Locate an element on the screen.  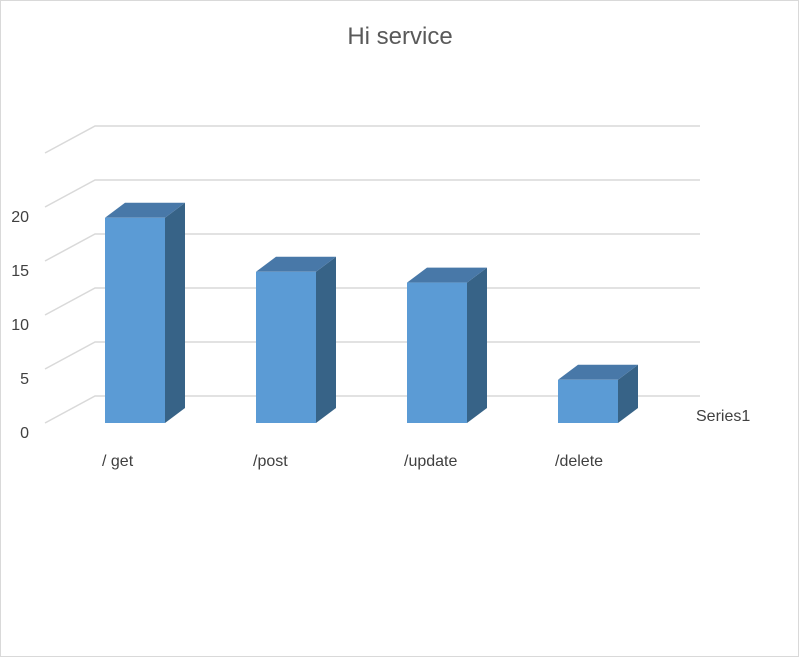
series-label: Series1 is located at coordinates (723, 416).